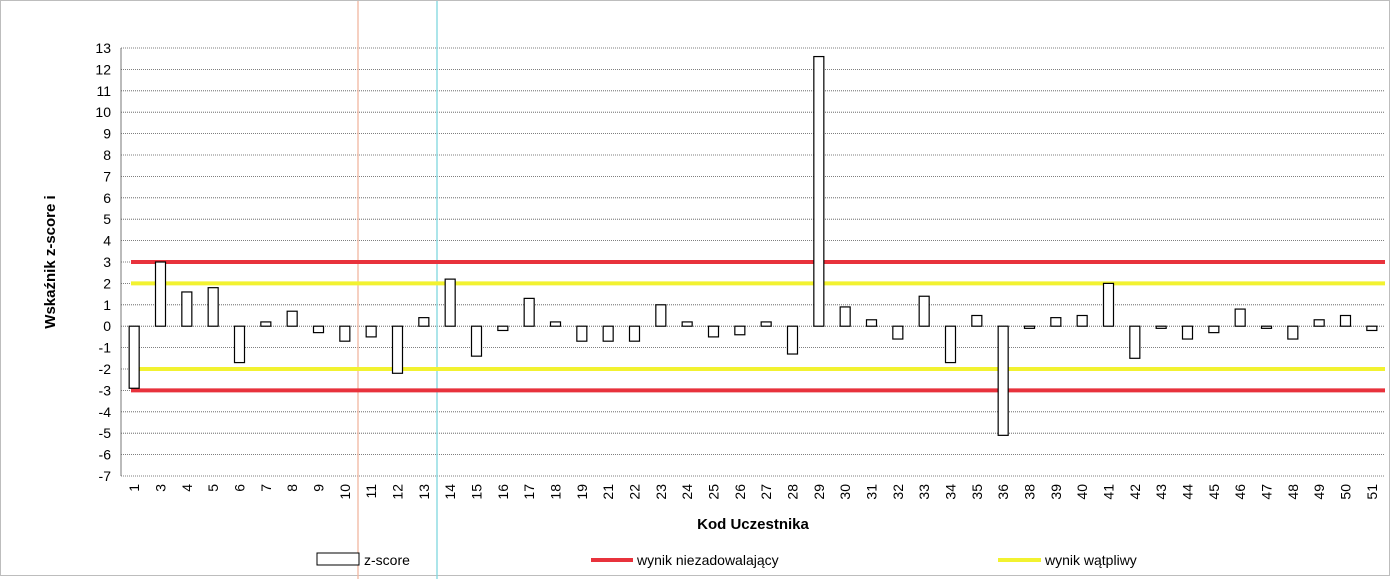 The height and width of the screenshot is (579, 1392). What do you see at coordinates (753, 524) in the screenshot?
I see `x-axis-title: Kod Uczestnika` at bounding box center [753, 524].